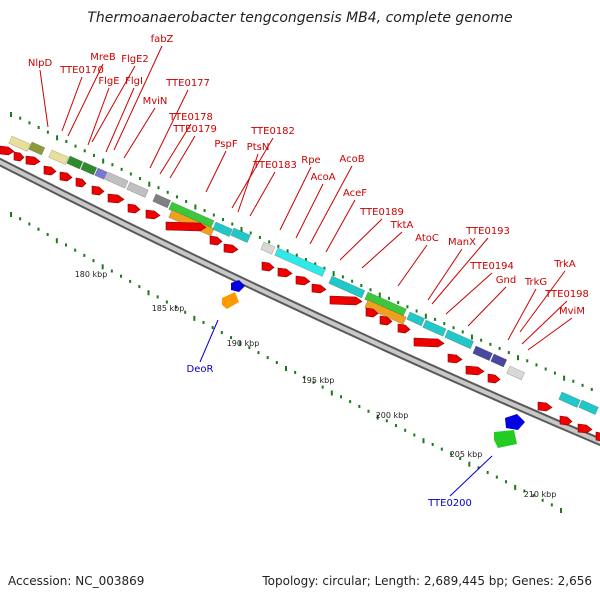 This screenshot has height=600, width=600. What do you see at coordinates (310, 160) in the screenshot?
I see `gene-label: Rpe` at bounding box center [310, 160].